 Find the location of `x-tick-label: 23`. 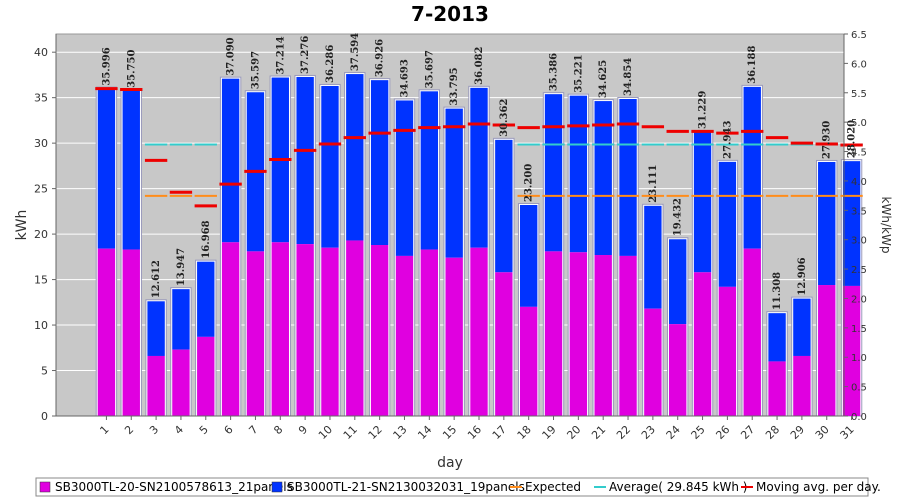

x-tick-label: 23 is located at coordinates (648, 432).